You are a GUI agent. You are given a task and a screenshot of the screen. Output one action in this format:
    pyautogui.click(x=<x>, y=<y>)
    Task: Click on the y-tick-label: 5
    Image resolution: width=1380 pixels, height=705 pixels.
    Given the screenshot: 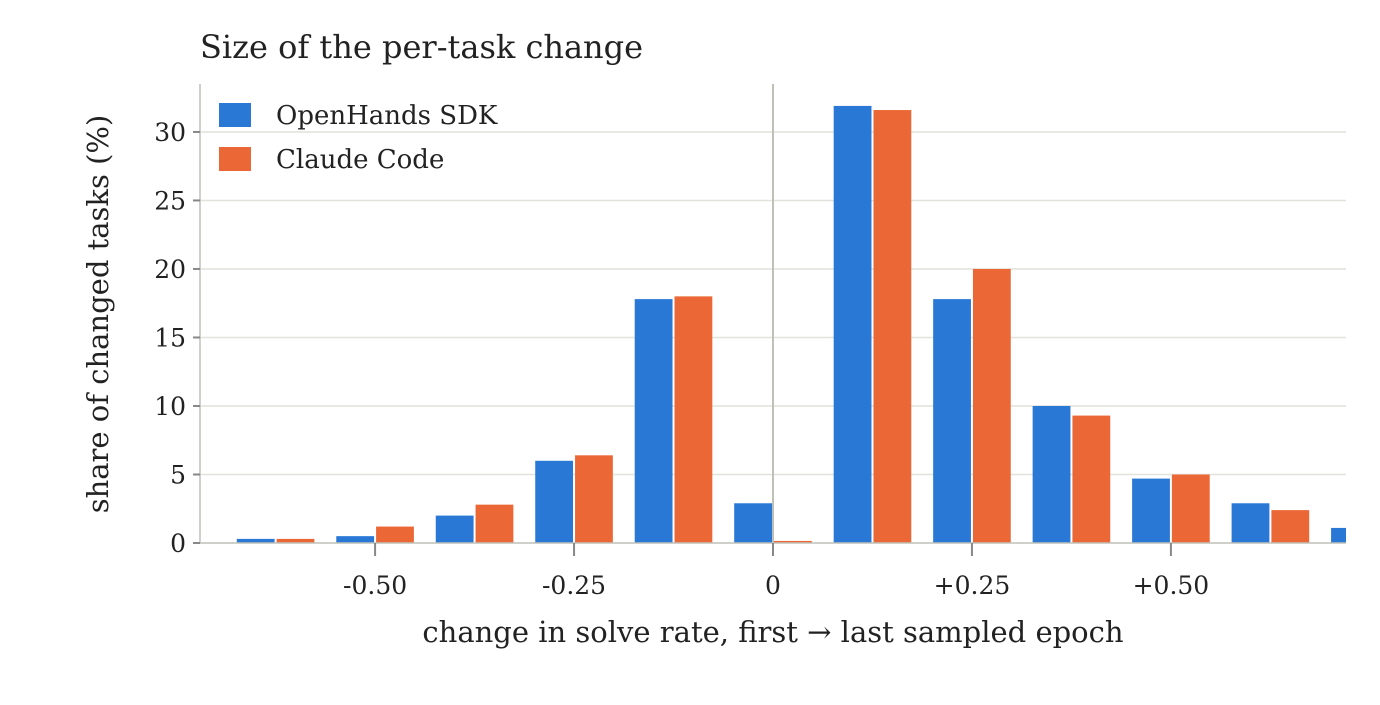 What is the action you would take?
    pyautogui.click(x=178, y=474)
    